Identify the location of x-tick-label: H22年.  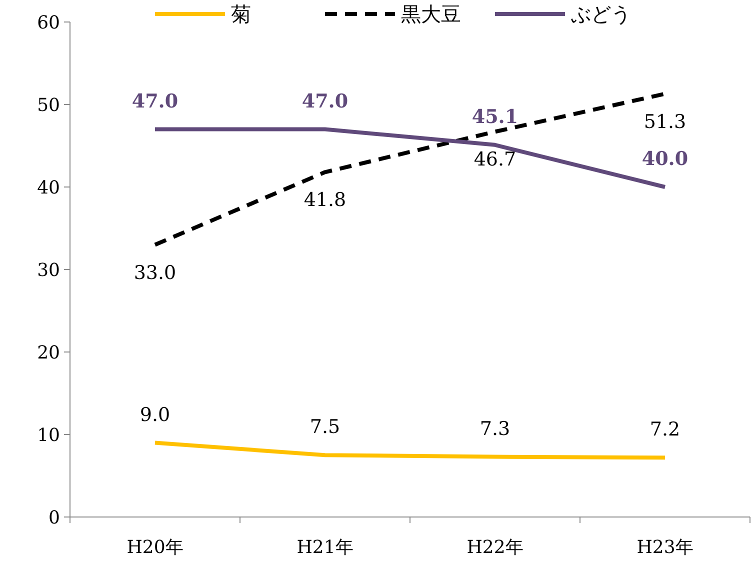
(495, 547).